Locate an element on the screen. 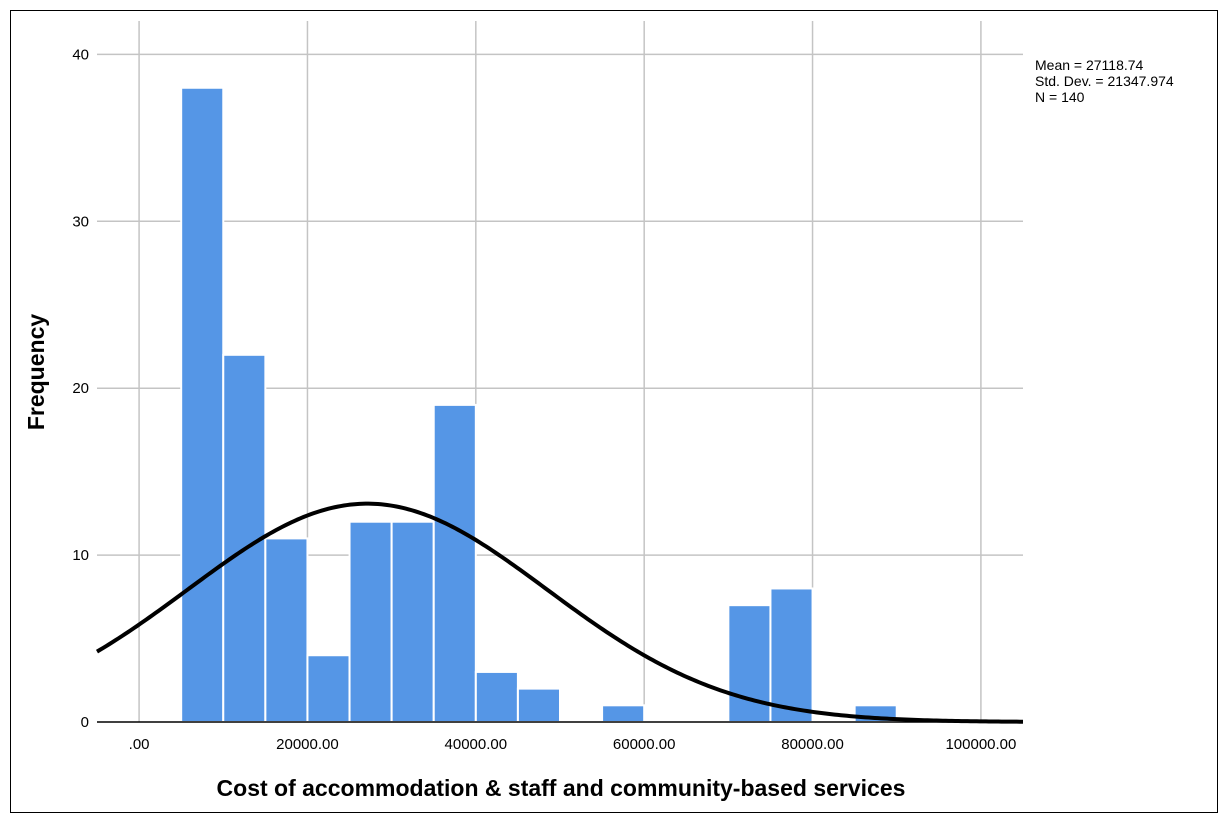  stats-std-dev: Std. Dev. = 21347.974 is located at coordinates (1104, 81).